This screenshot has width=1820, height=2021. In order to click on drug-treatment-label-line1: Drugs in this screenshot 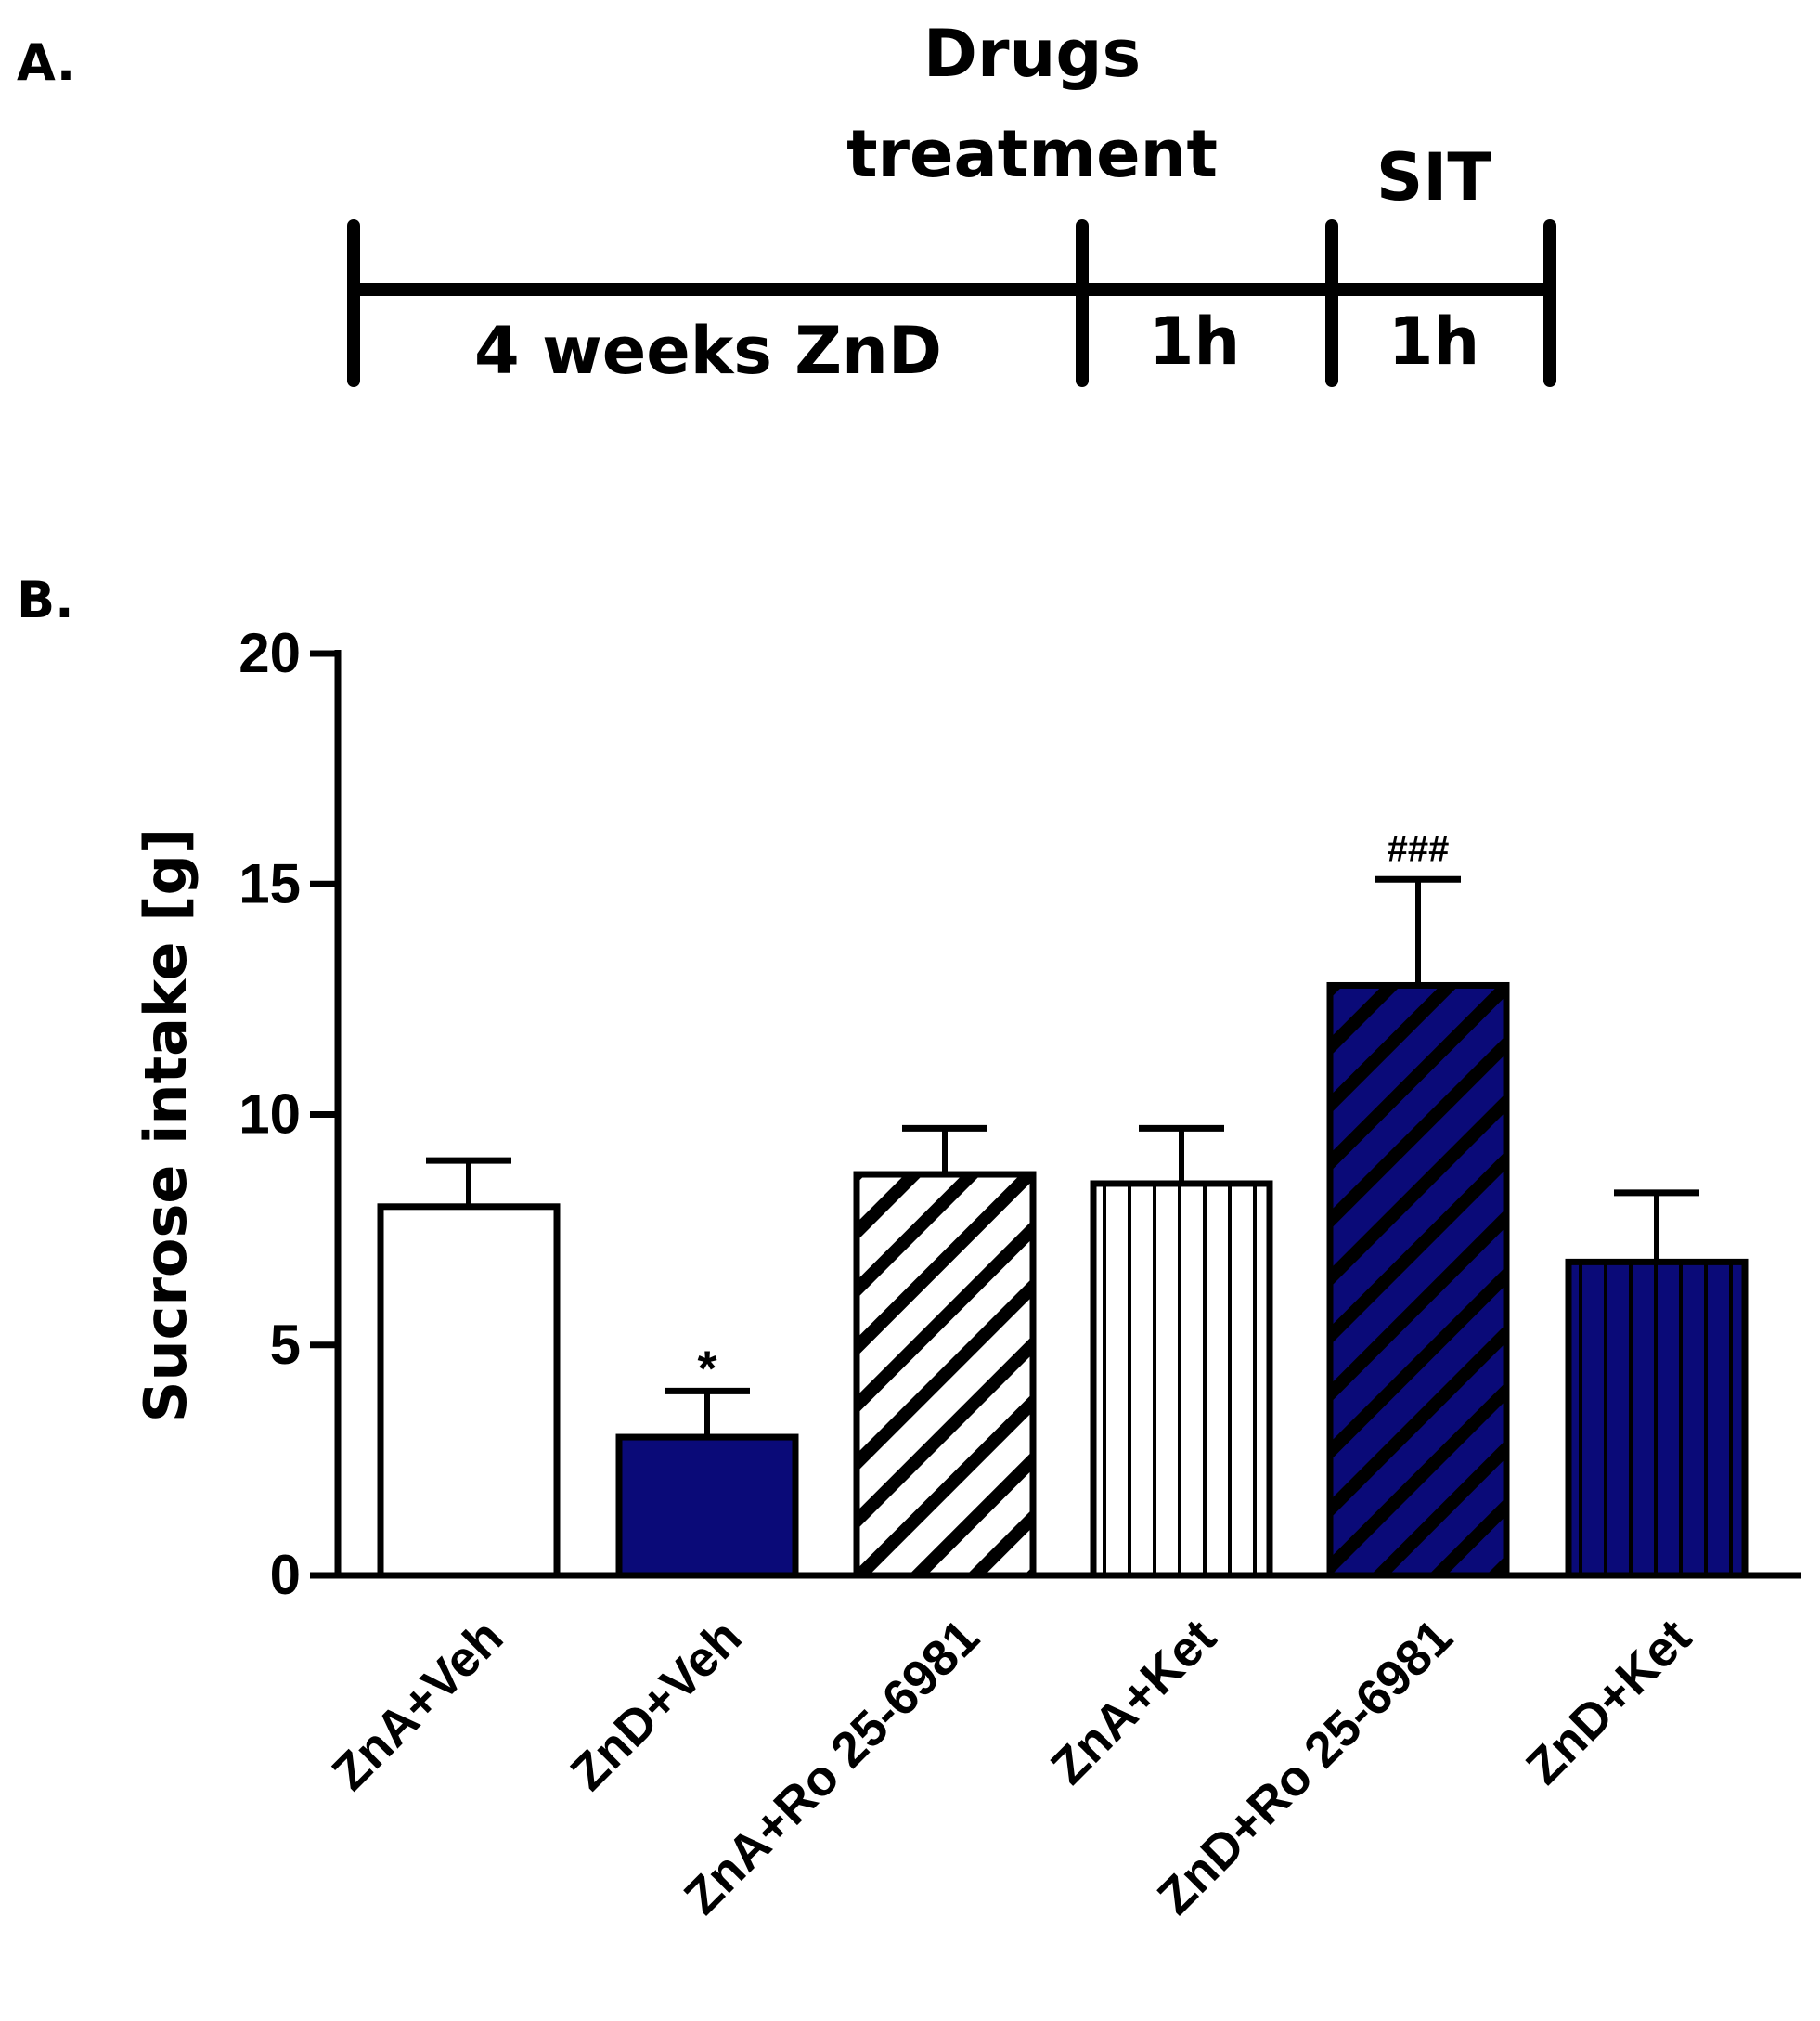, I will do `click(1032, 54)`.